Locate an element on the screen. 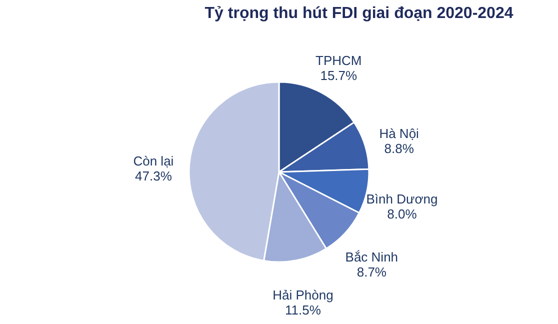 The height and width of the screenshot is (324, 558). data-label: 8.0% is located at coordinates (402, 214).